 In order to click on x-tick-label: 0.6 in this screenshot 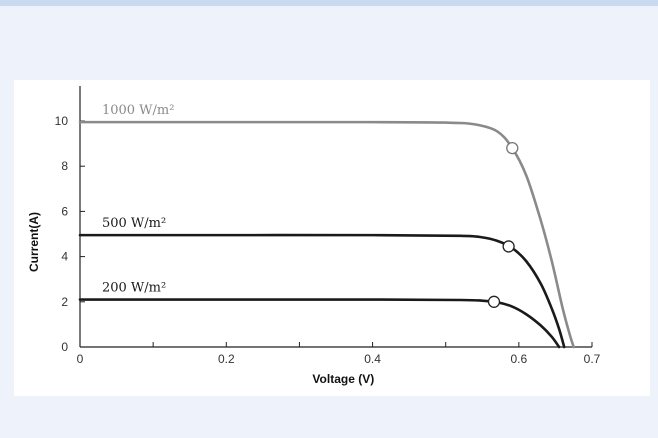, I will do `click(519, 359)`.